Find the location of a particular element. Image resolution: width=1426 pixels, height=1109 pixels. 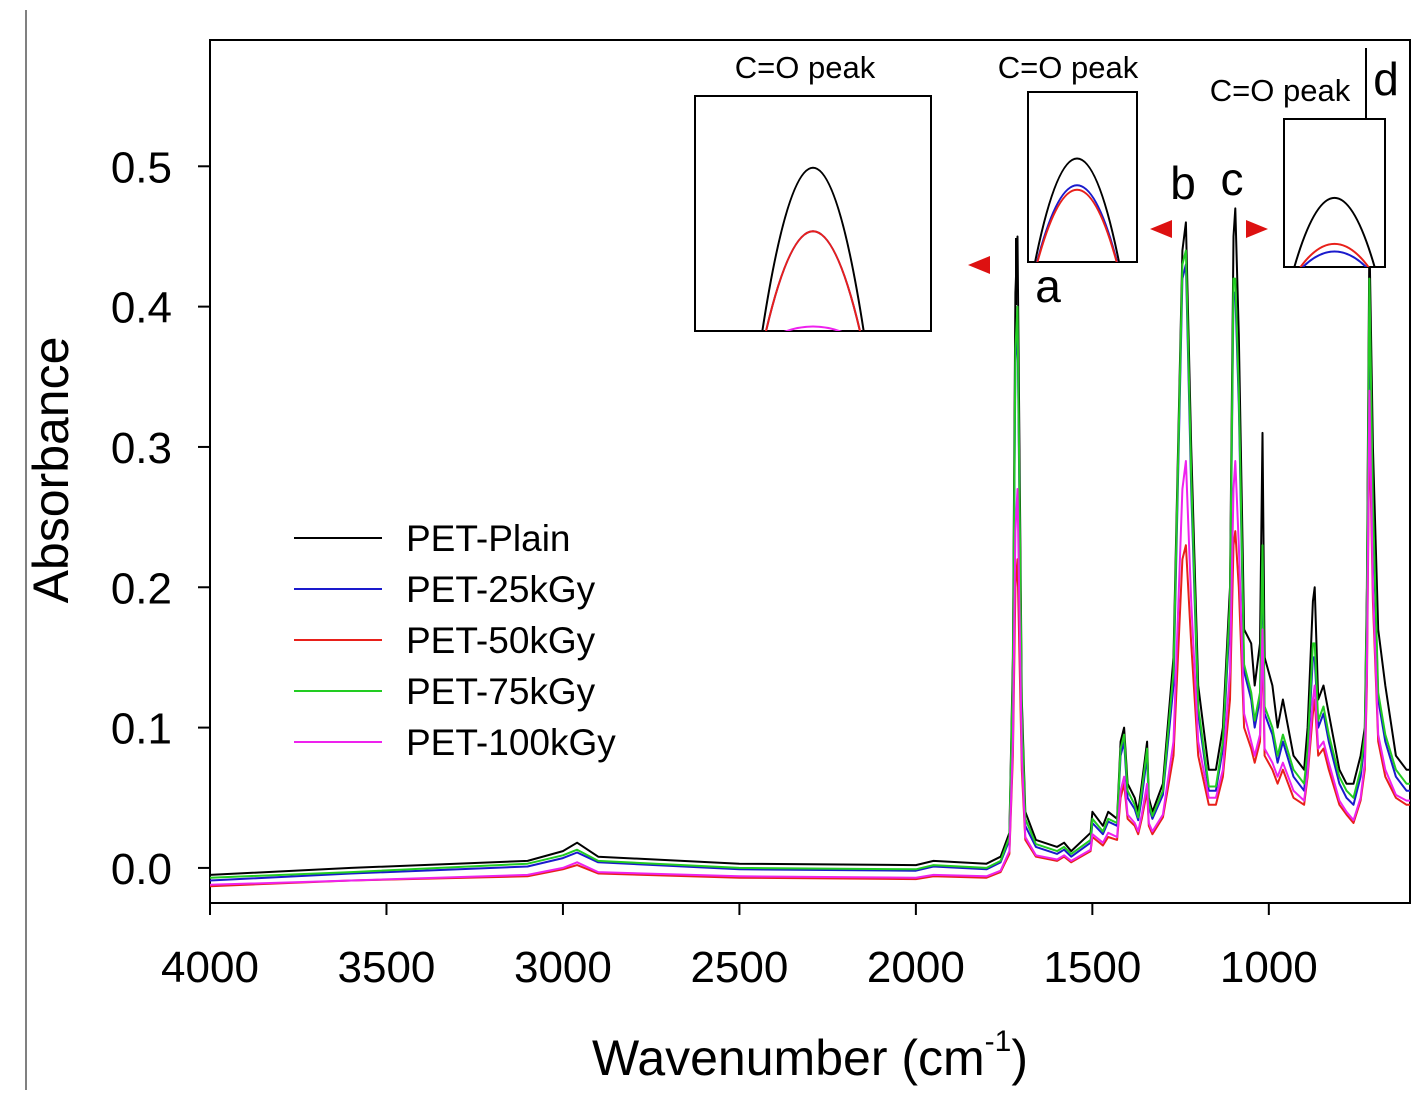

inset-1: C=O peak is located at coordinates (813, 204).